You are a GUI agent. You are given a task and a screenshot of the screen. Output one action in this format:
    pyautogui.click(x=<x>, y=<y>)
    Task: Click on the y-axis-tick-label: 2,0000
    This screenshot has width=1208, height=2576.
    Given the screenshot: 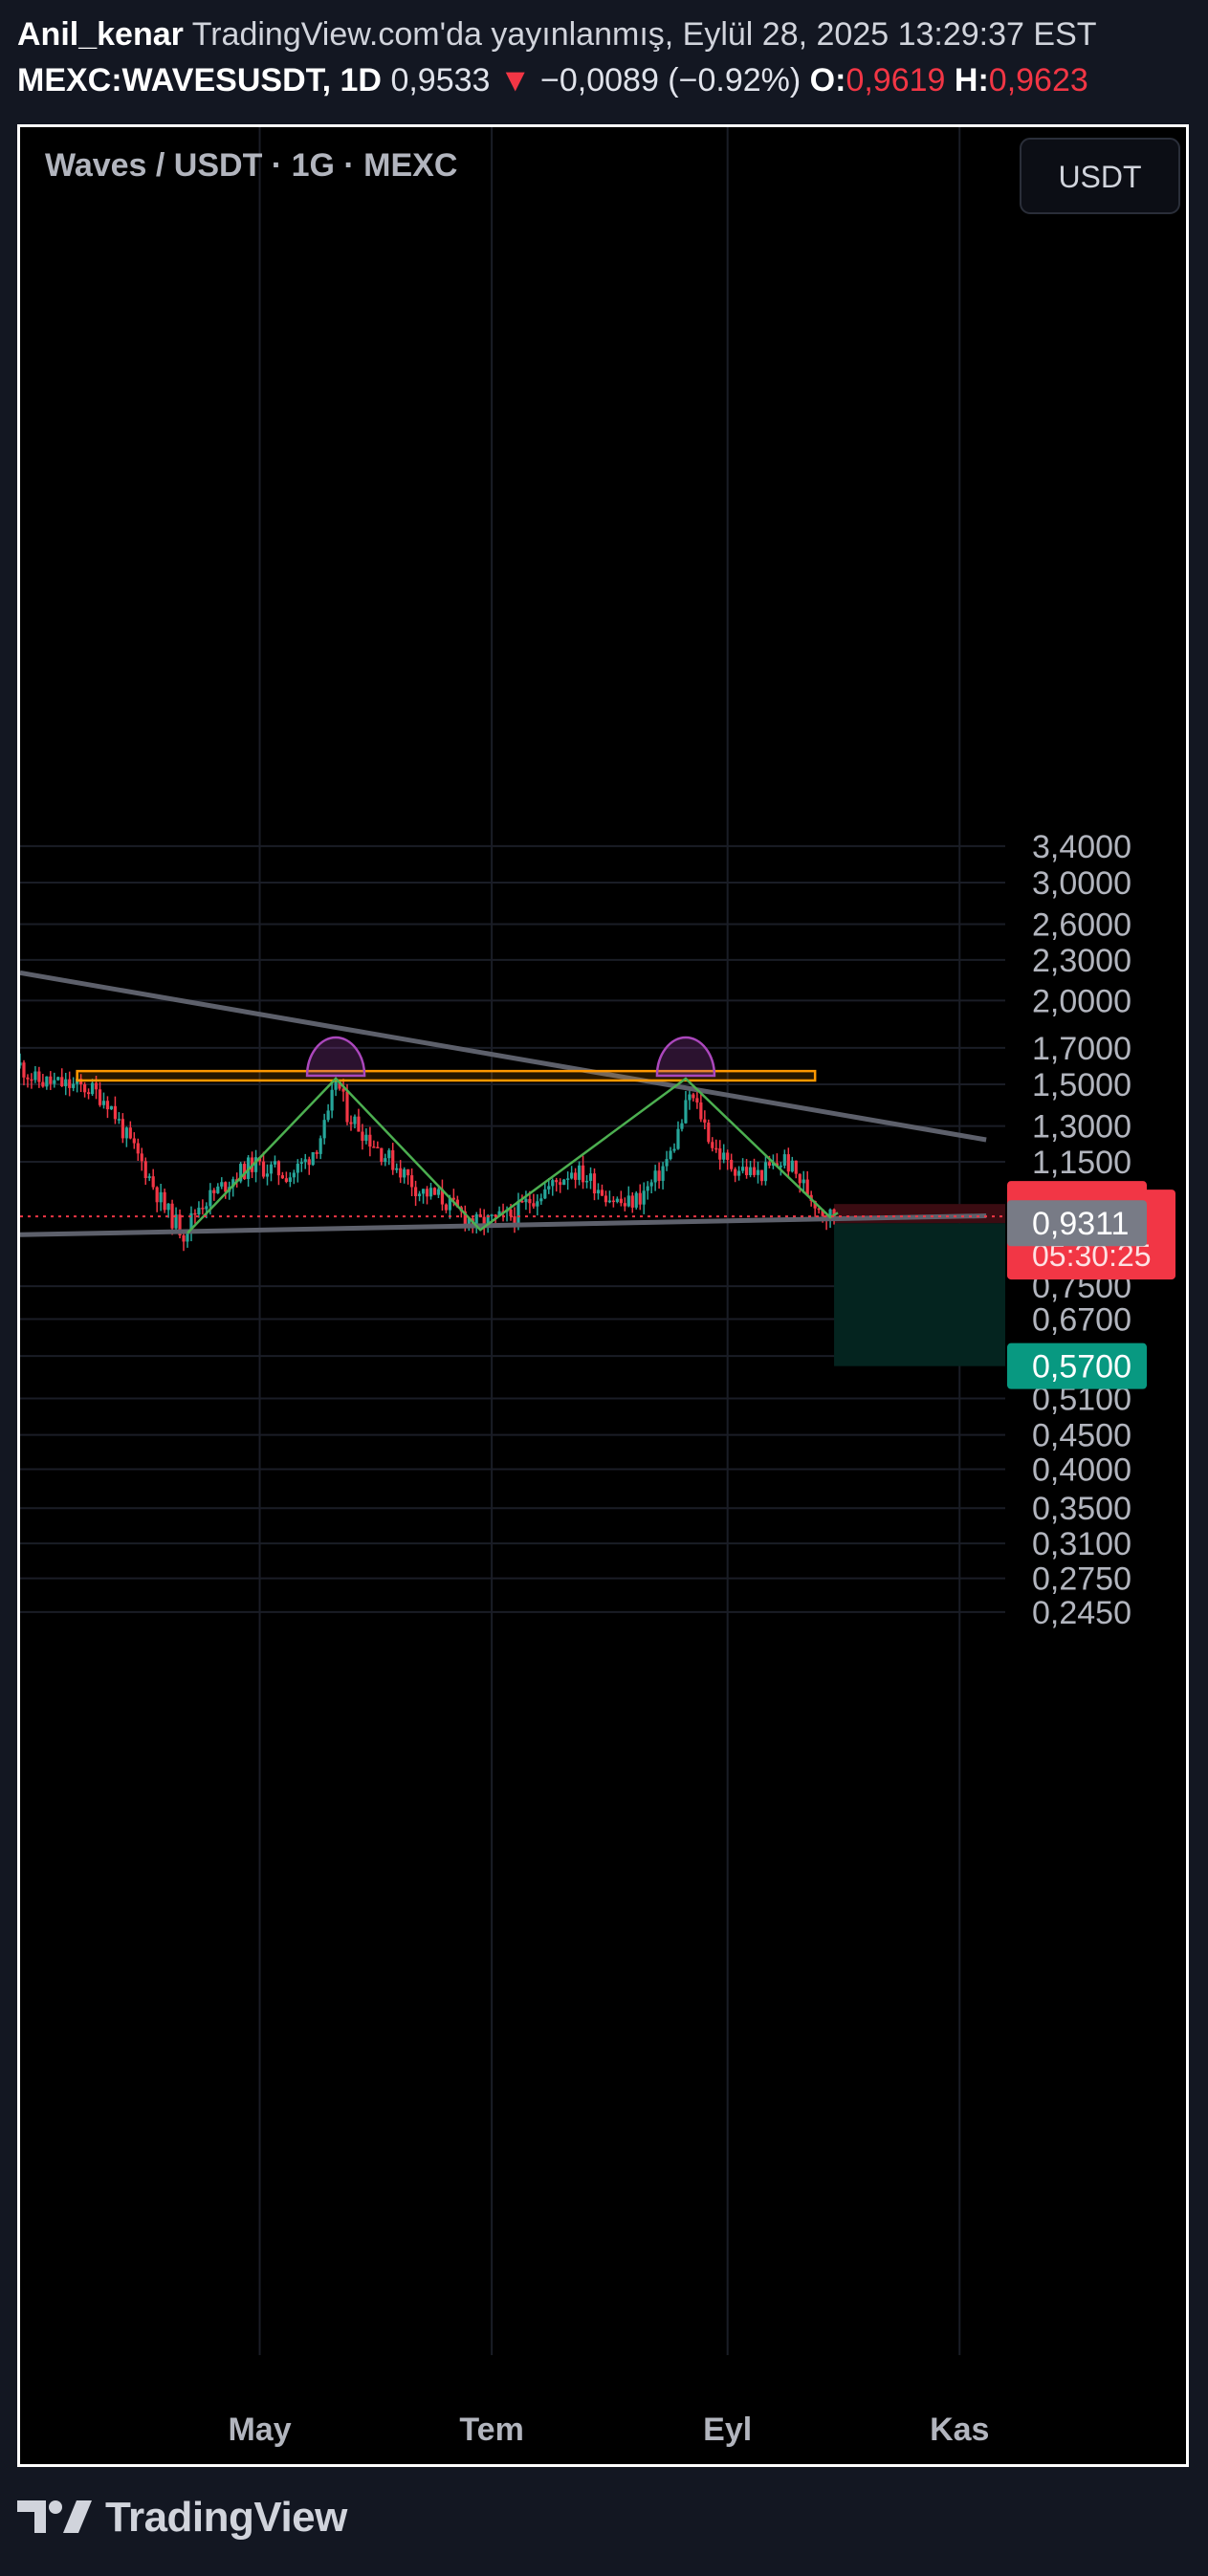 What is the action you would take?
    pyautogui.click(x=1081, y=1001)
    